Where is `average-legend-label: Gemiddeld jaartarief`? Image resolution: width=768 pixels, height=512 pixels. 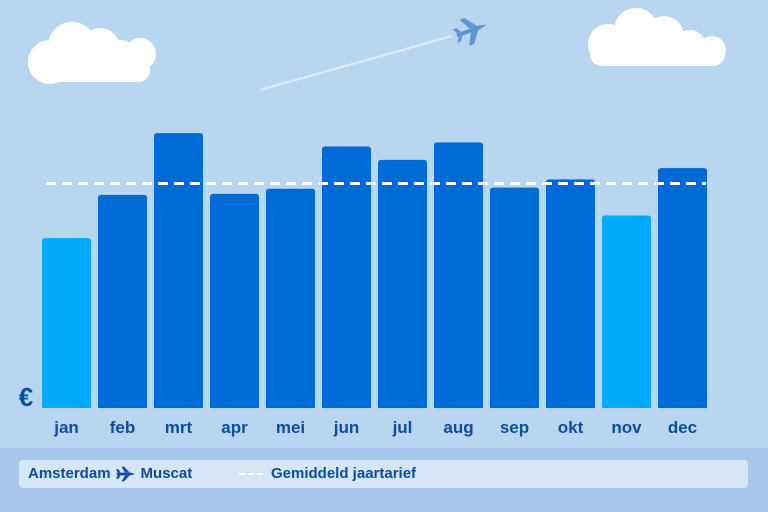
average-legend-label: Gemiddeld jaartarief is located at coordinates (344, 473).